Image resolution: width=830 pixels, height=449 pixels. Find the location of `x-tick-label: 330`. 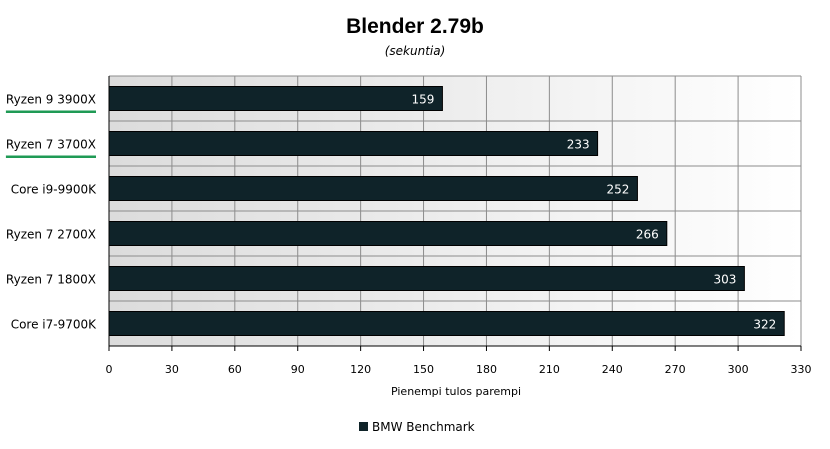

x-tick-label: 330 is located at coordinates (801, 369).